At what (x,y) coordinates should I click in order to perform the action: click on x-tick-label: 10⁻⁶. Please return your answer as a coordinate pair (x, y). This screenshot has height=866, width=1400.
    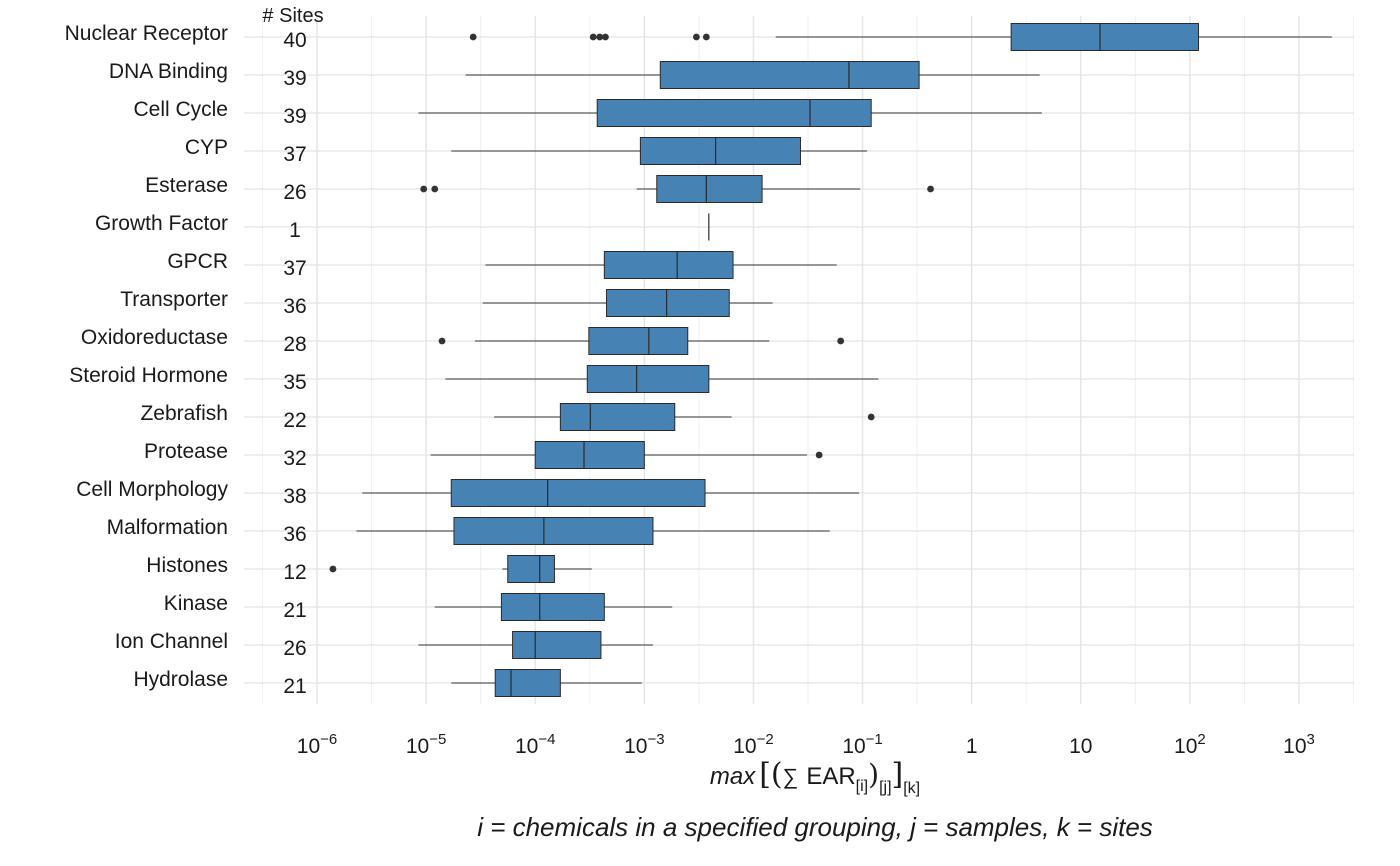
    Looking at the image, I should click on (317, 744).